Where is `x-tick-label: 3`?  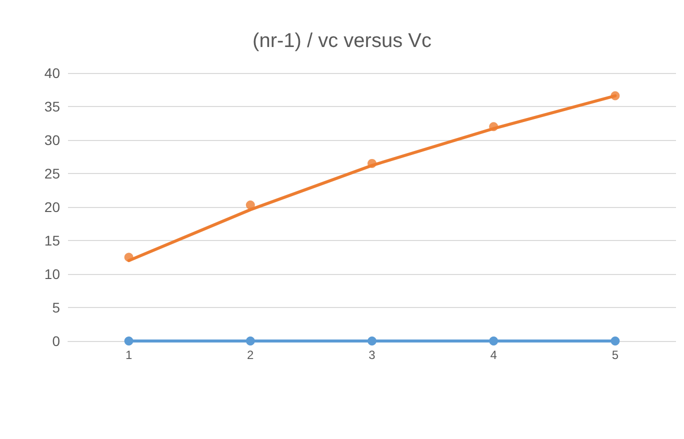
x-tick-label: 3 is located at coordinates (372, 355).